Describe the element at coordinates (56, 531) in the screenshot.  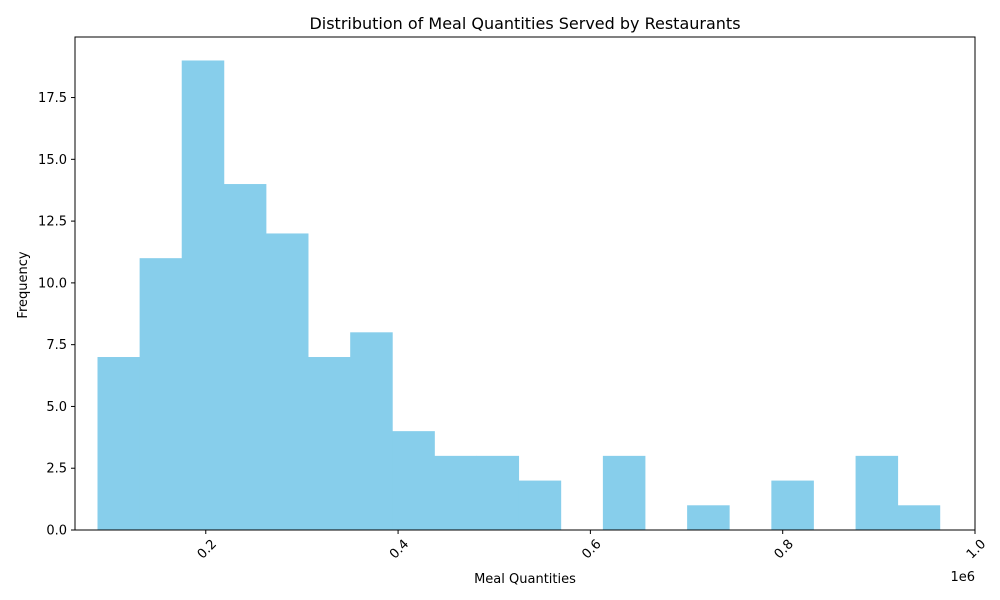
I see `y-tick-label: 0.0` at that location.